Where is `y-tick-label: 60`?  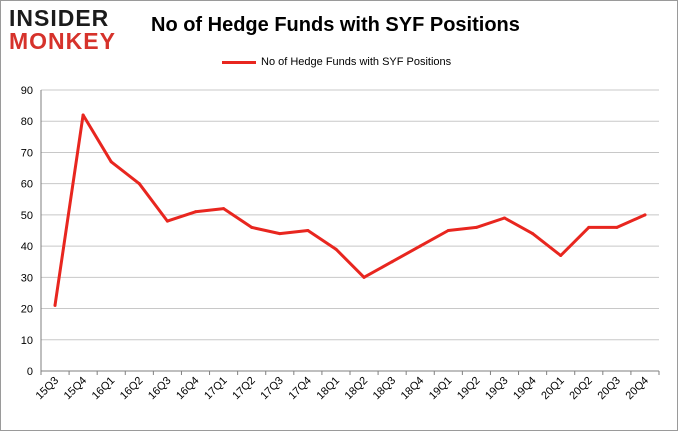 y-tick-label: 60 is located at coordinates (27, 185).